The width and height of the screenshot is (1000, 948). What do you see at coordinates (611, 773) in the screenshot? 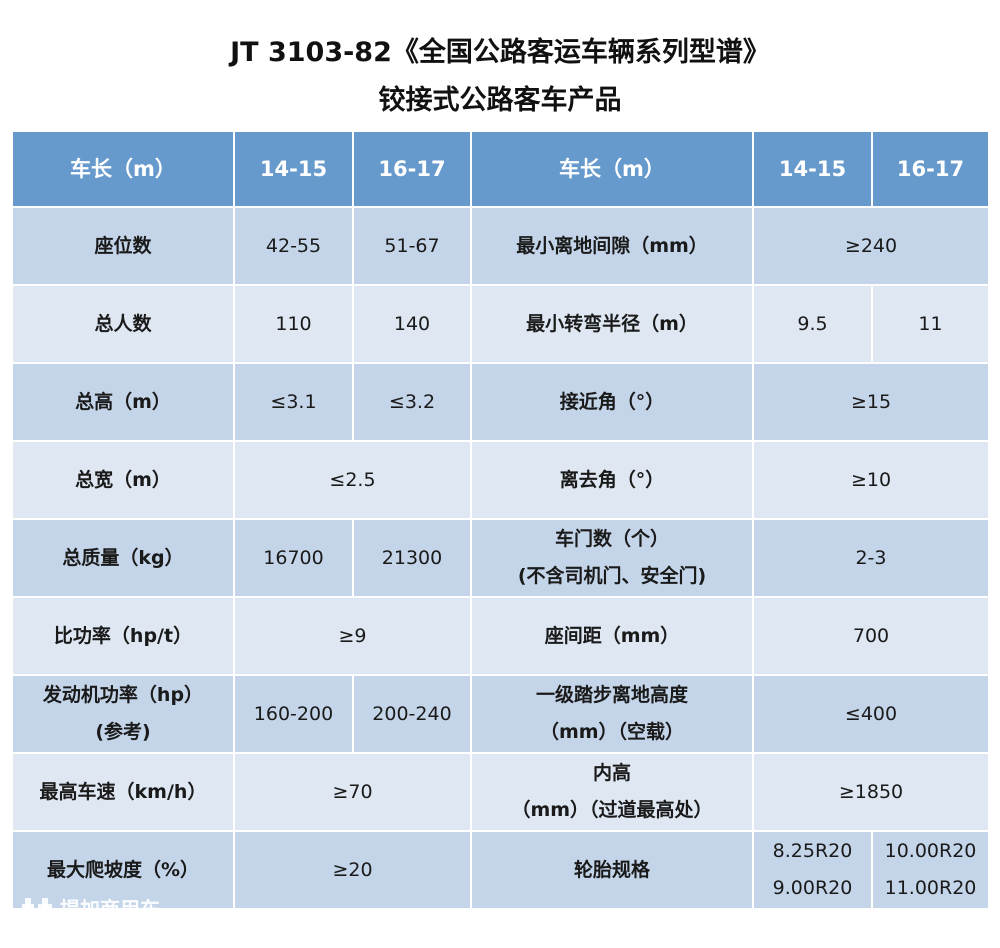
I see `row-label-line1: 内高` at bounding box center [611, 773].